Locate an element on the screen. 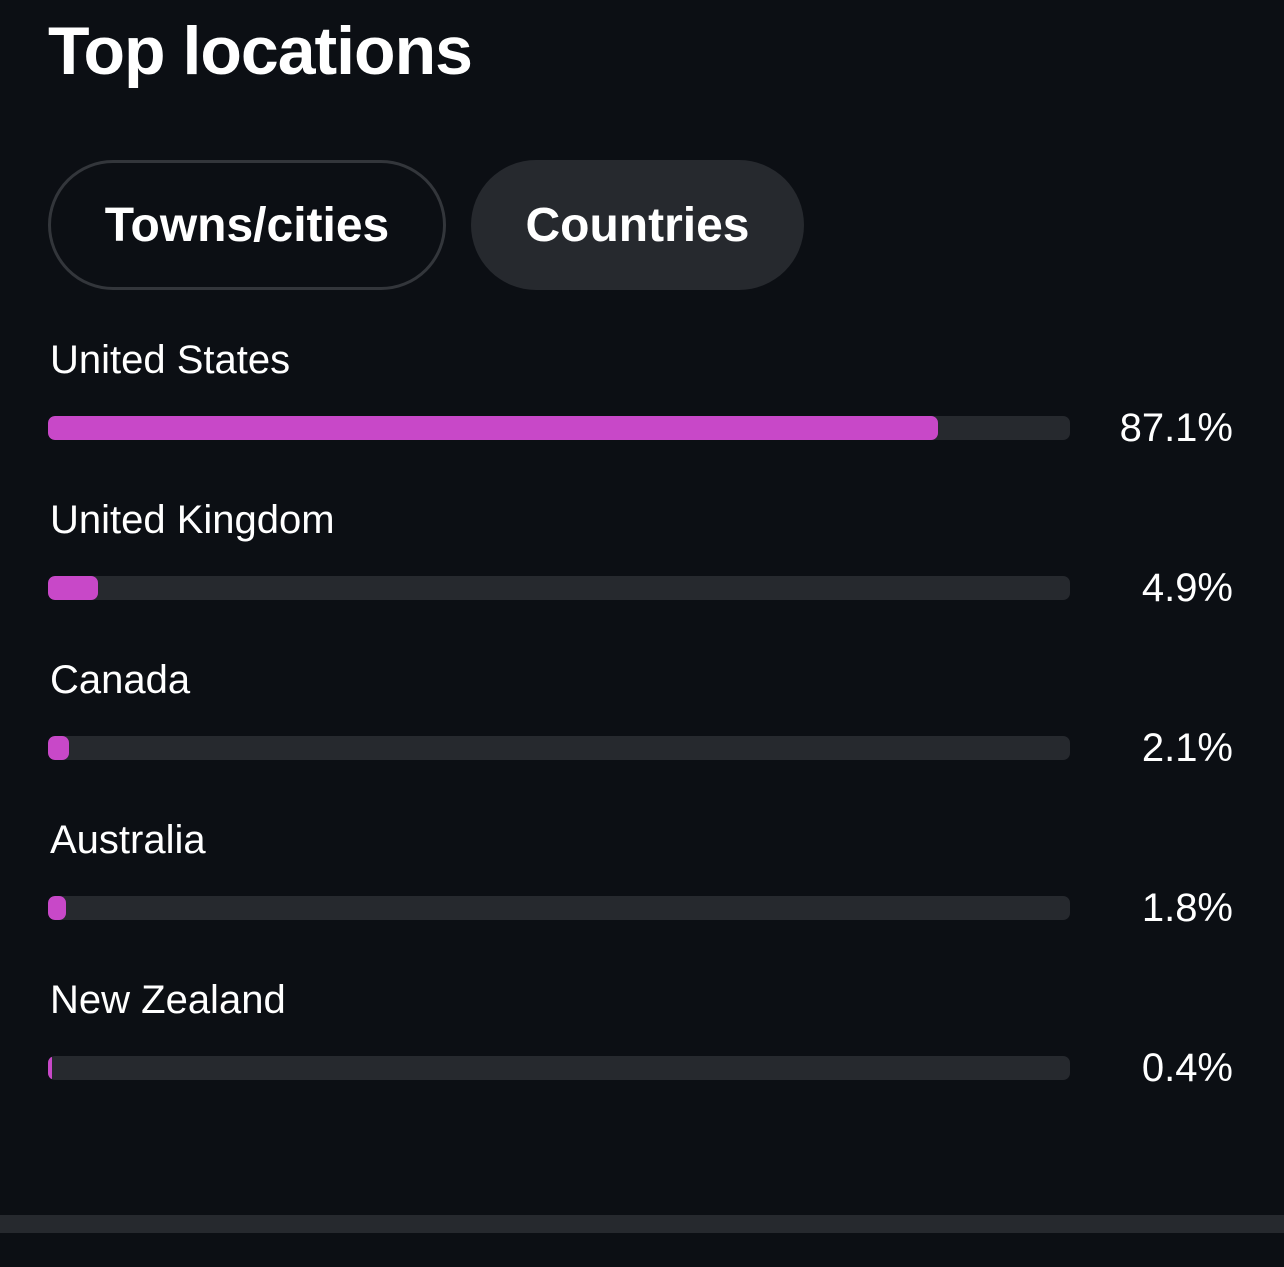 Image resolution: width=1284 pixels, height=1267 pixels. location-percent: 2.1% is located at coordinates (1187, 748).